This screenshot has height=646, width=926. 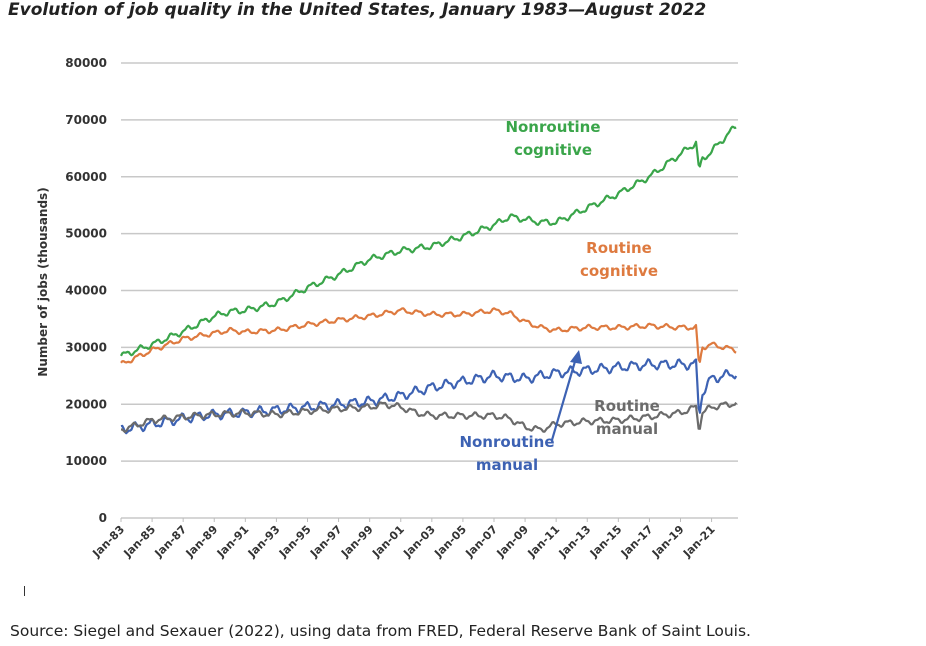 What do you see at coordinates (429, 396) in the screenshot?
I see `series-line-nonroutine-manual` at bounding box center [429, 396].